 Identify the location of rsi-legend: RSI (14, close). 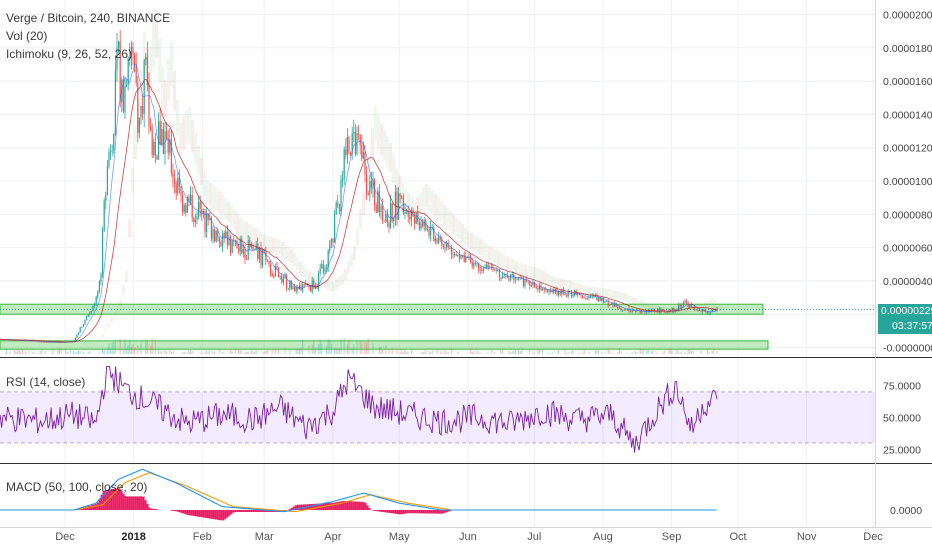
(46, 382).